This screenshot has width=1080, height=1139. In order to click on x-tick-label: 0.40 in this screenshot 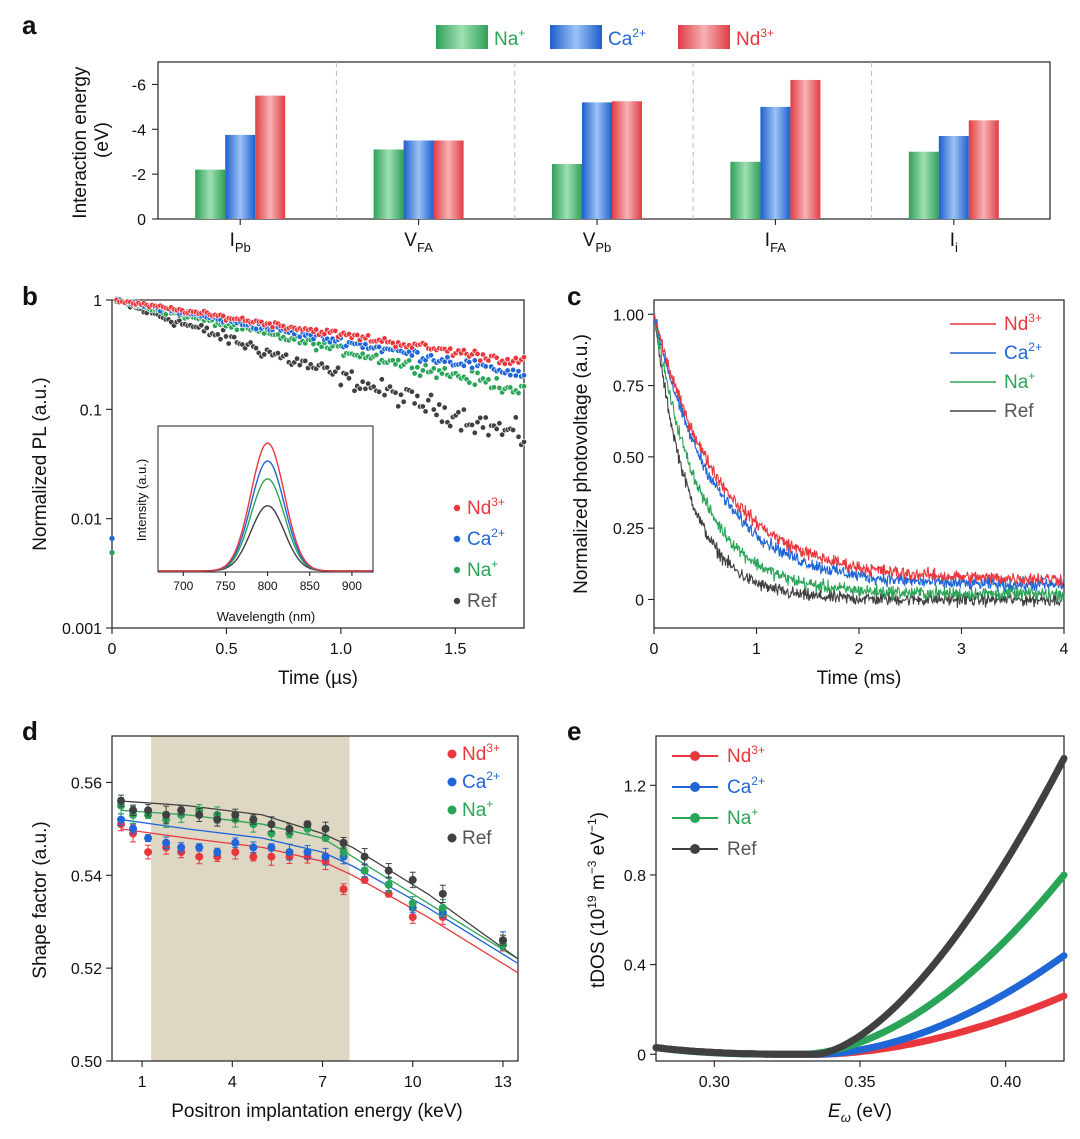, I will do `click(1005, 1082)`.